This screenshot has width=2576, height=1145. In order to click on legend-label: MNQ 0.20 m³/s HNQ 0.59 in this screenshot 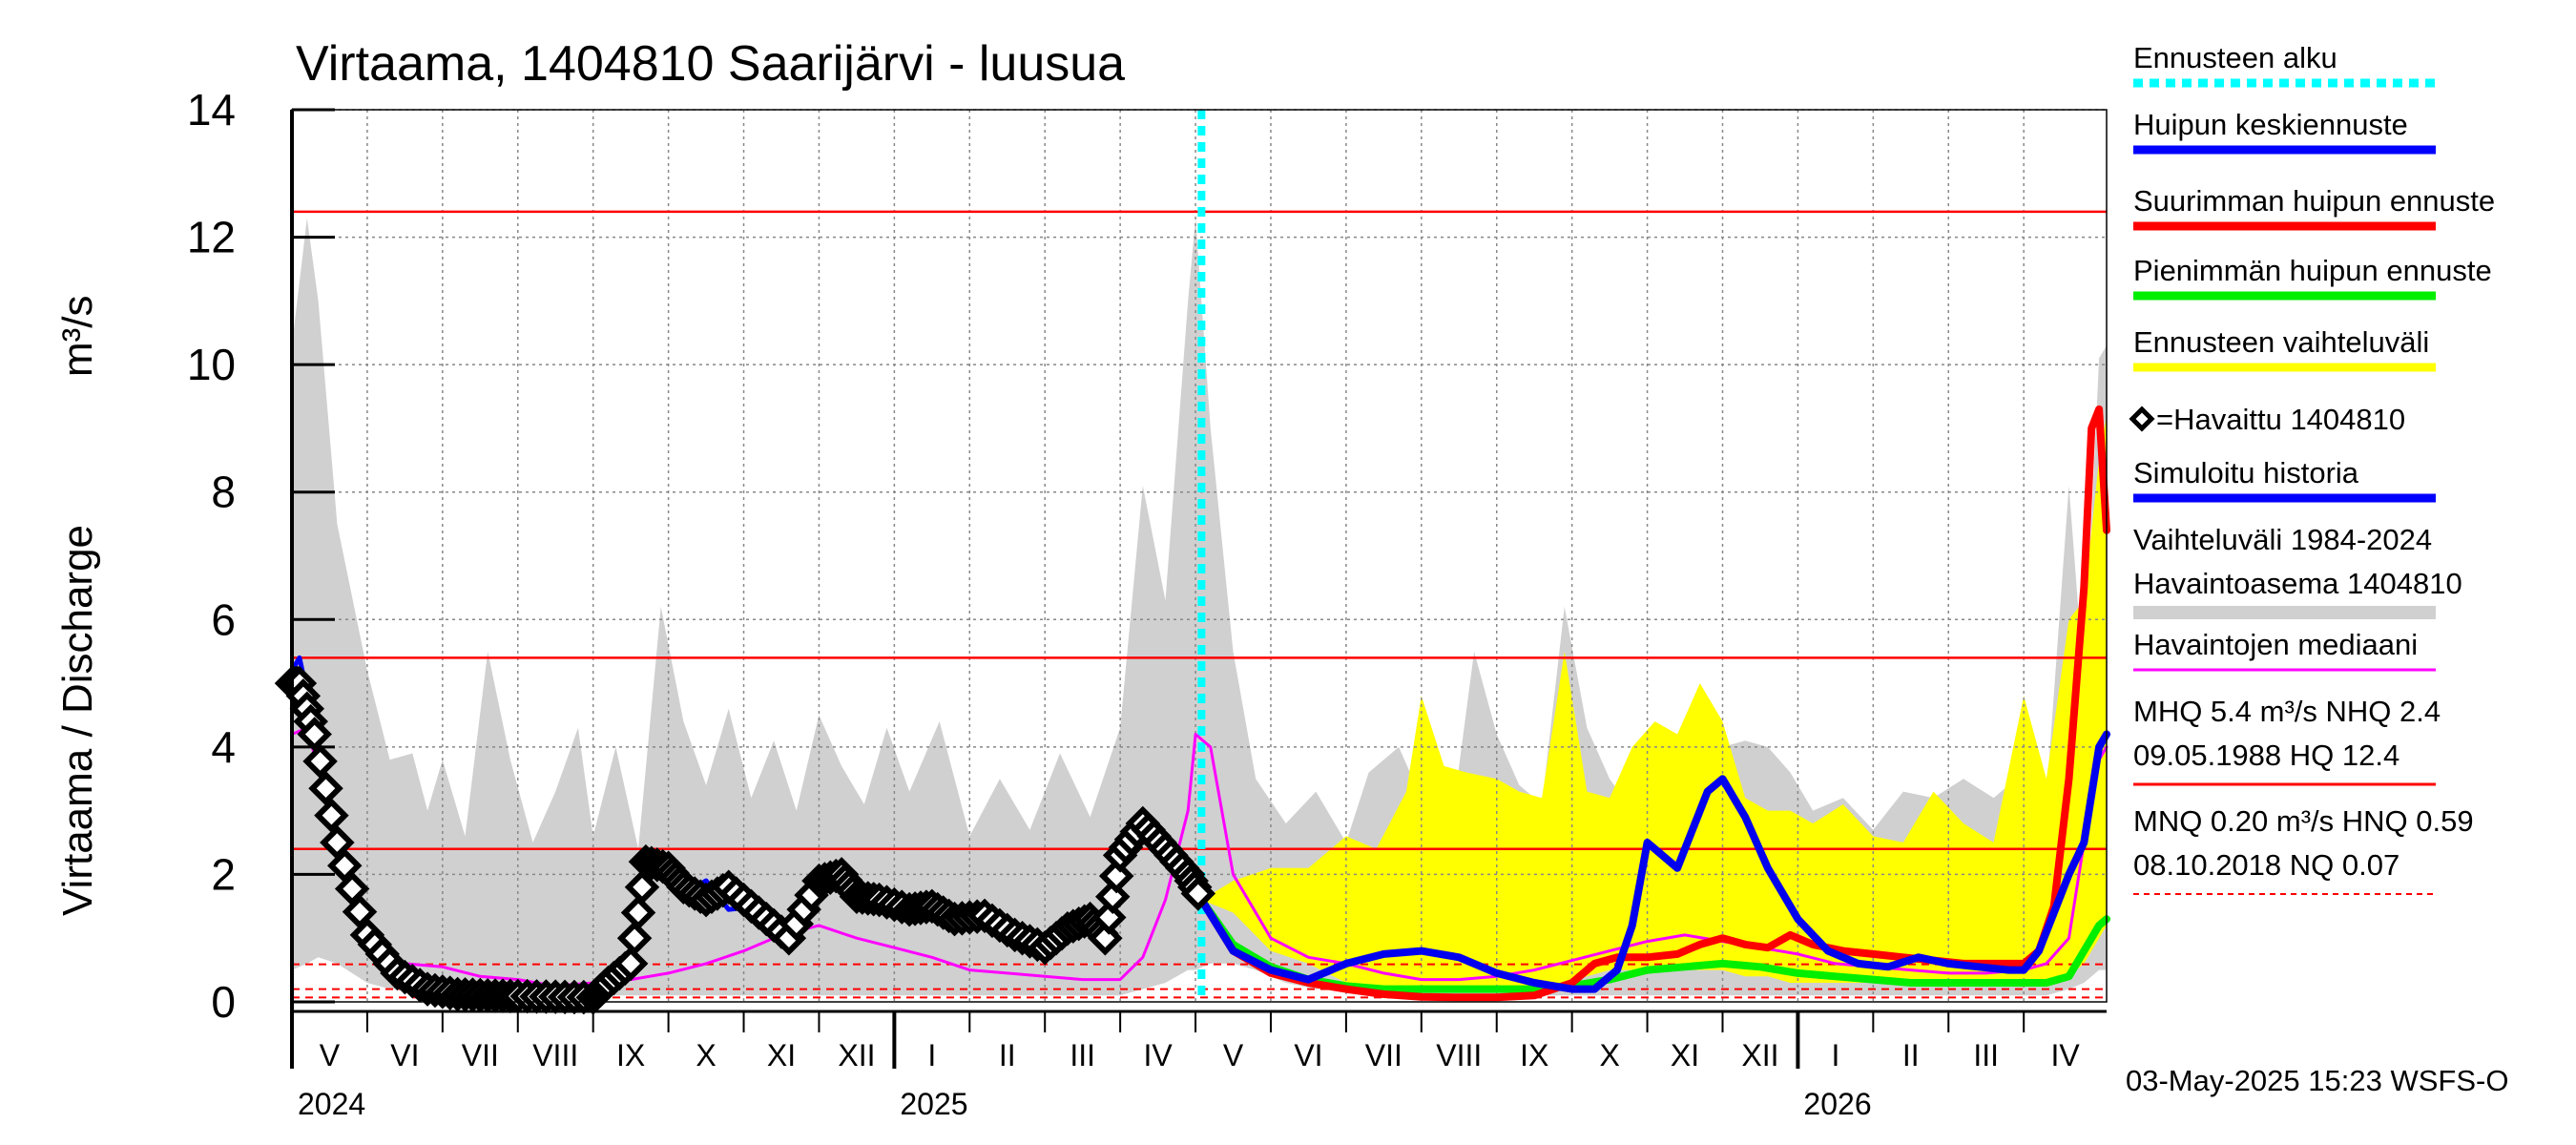, I will do `click(2303, 821)`.